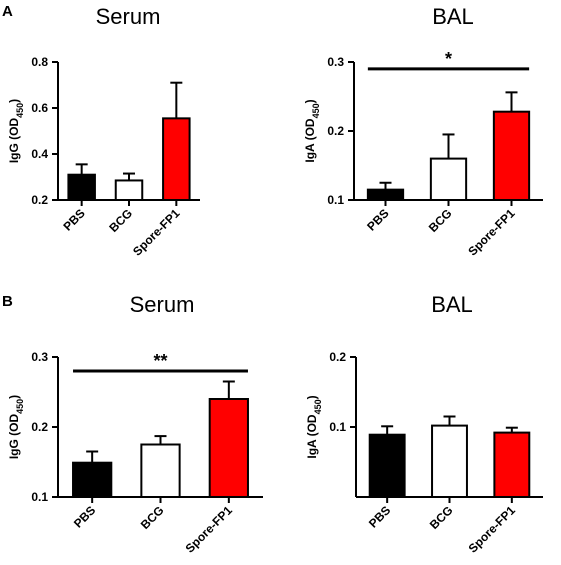 The height and width of the screenshot is (565, 561). What do you see at coordinates (7, 301) in the screenshot?
I see `panel-label-b: B` at bounding box center [7, 301].